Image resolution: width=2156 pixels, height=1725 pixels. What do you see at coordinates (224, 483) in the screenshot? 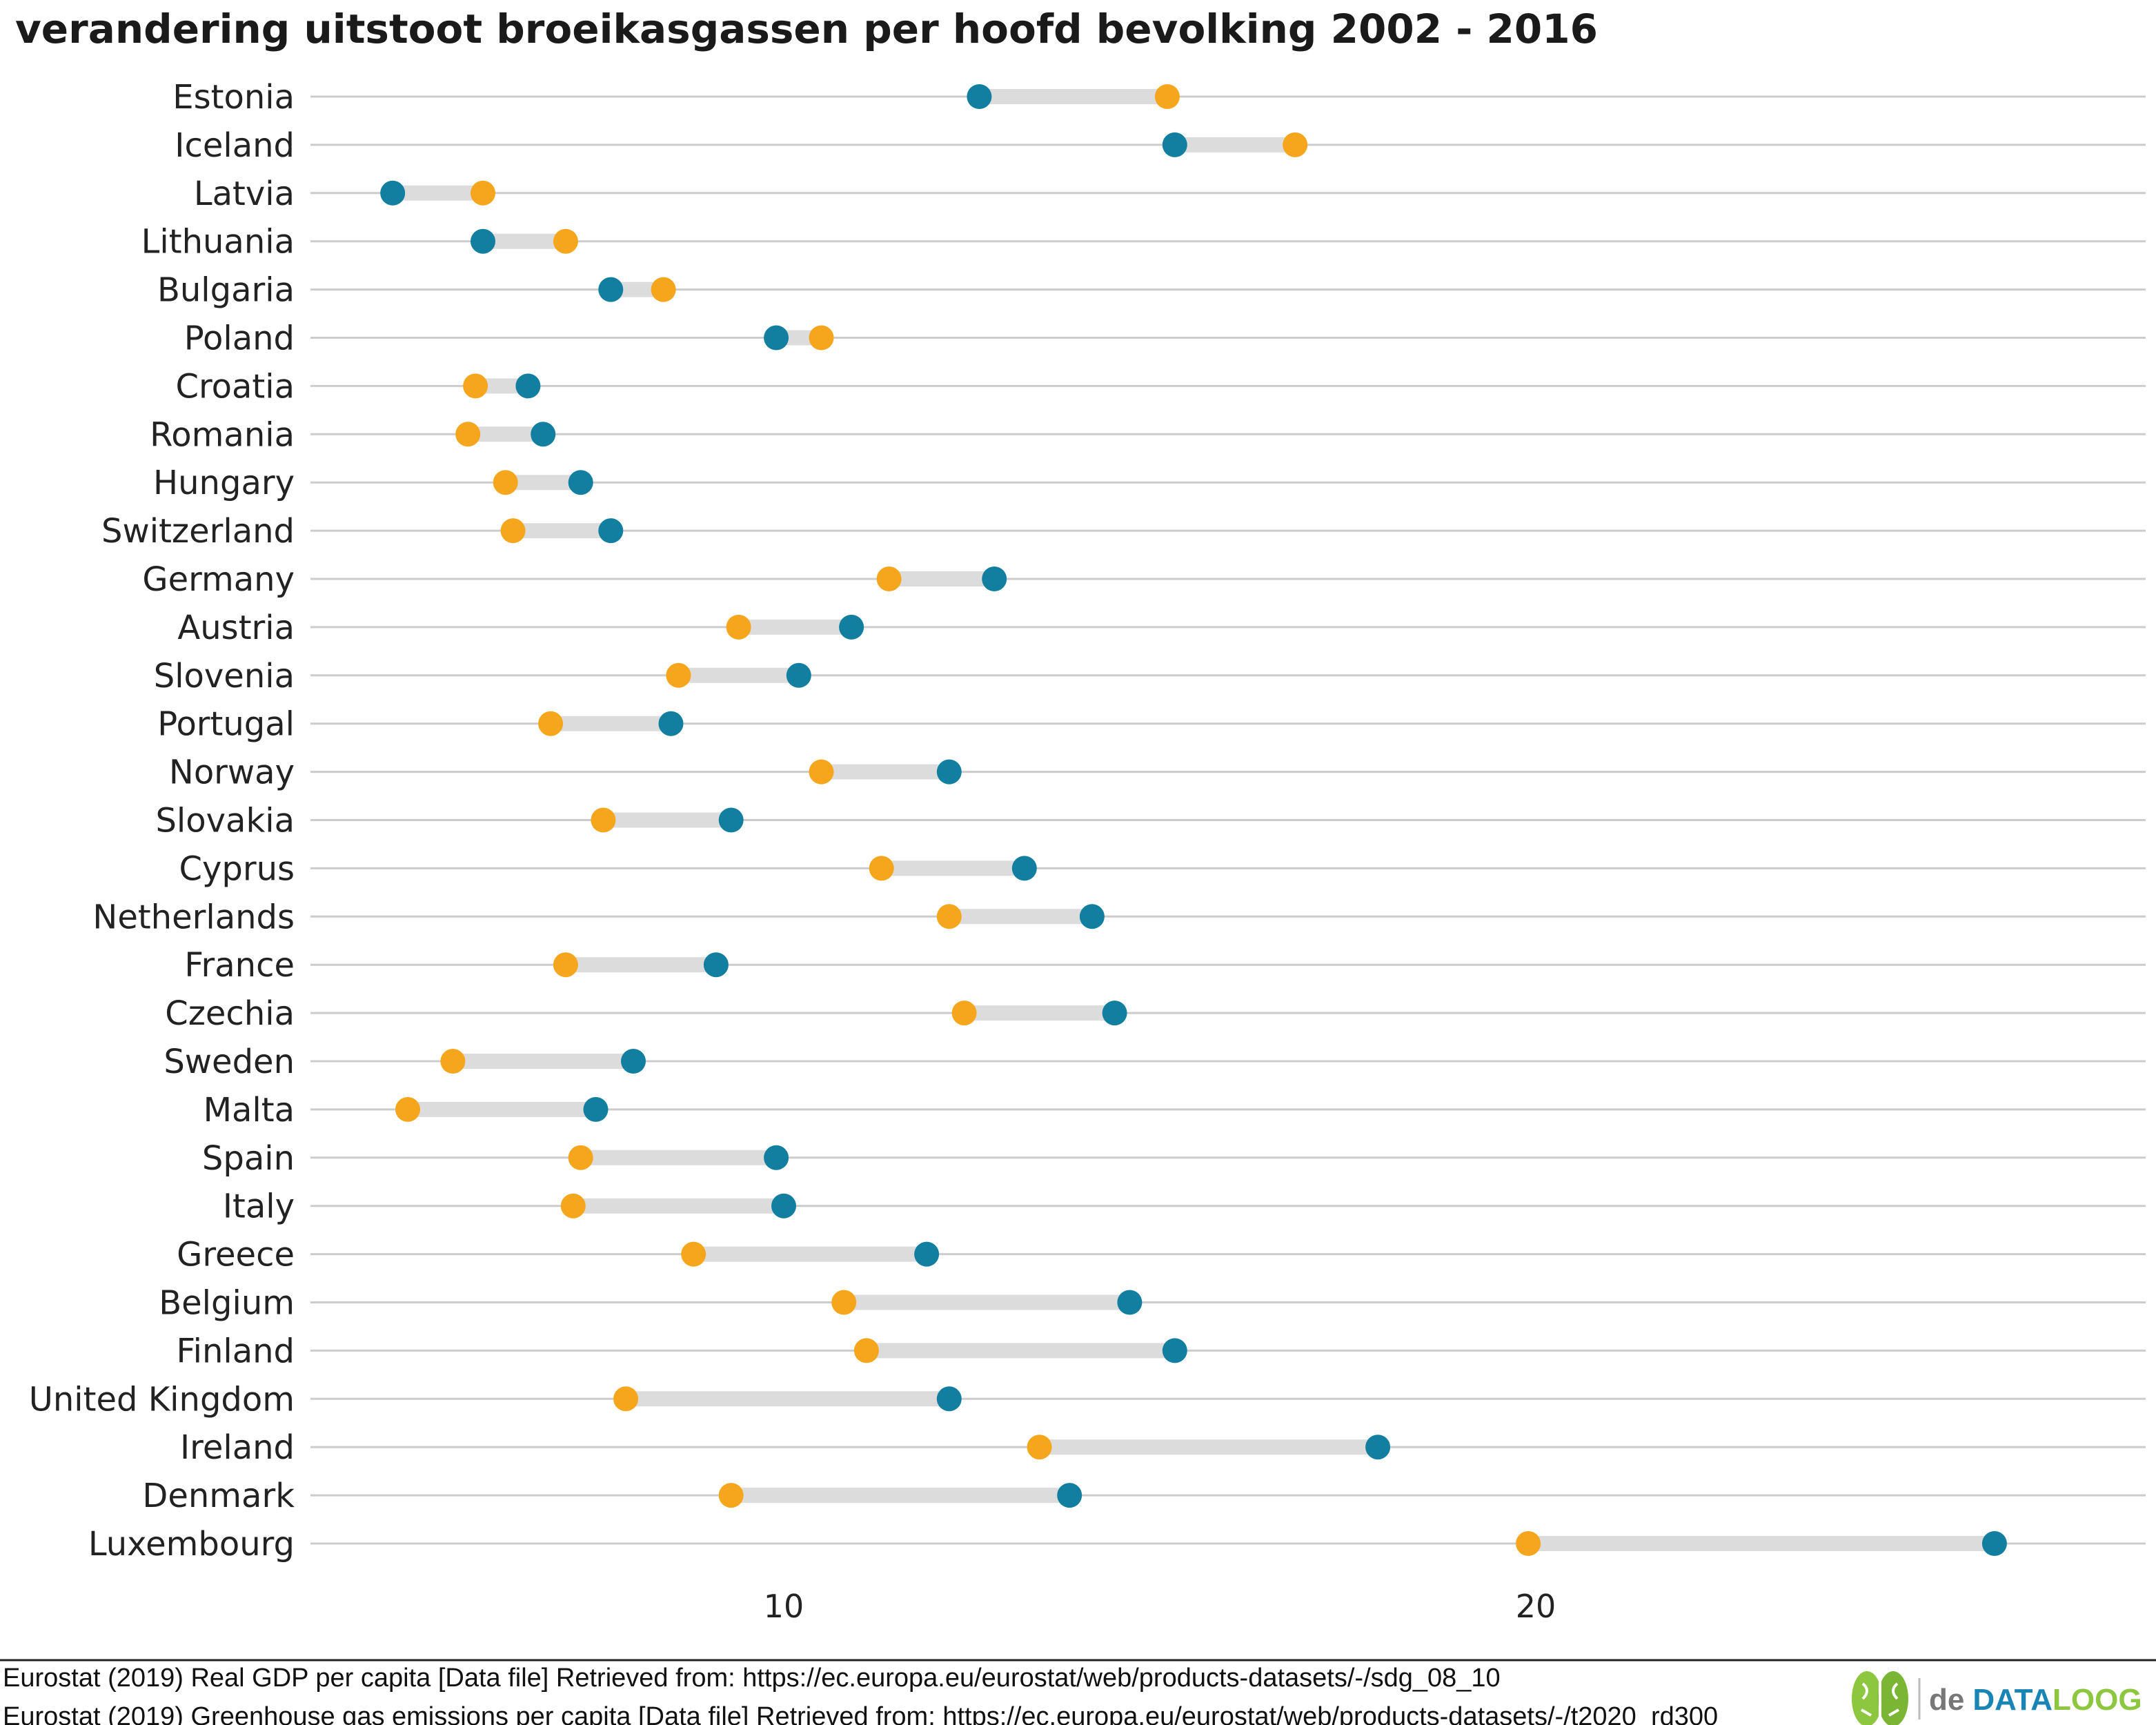
I see `country-label: Hungary` at bounding box center [224, 483].